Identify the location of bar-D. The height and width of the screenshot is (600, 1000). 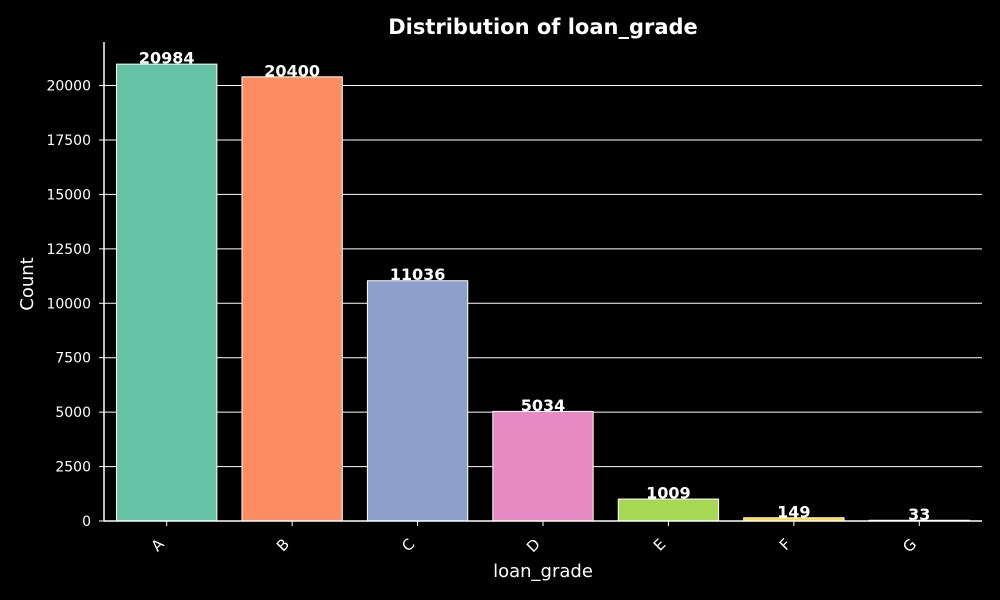
(543, 466).